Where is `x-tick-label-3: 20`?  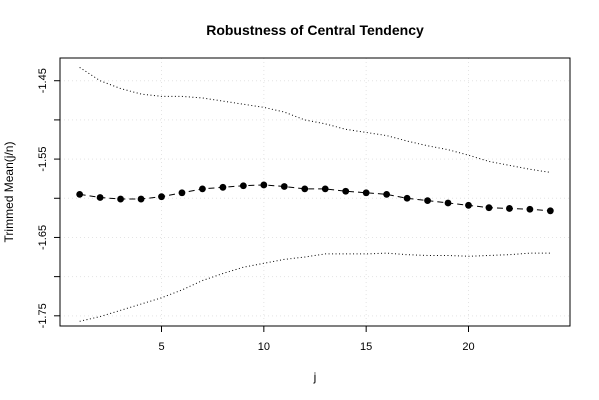
x-tick-label-3: 20 is located at coordinates (468, 347).